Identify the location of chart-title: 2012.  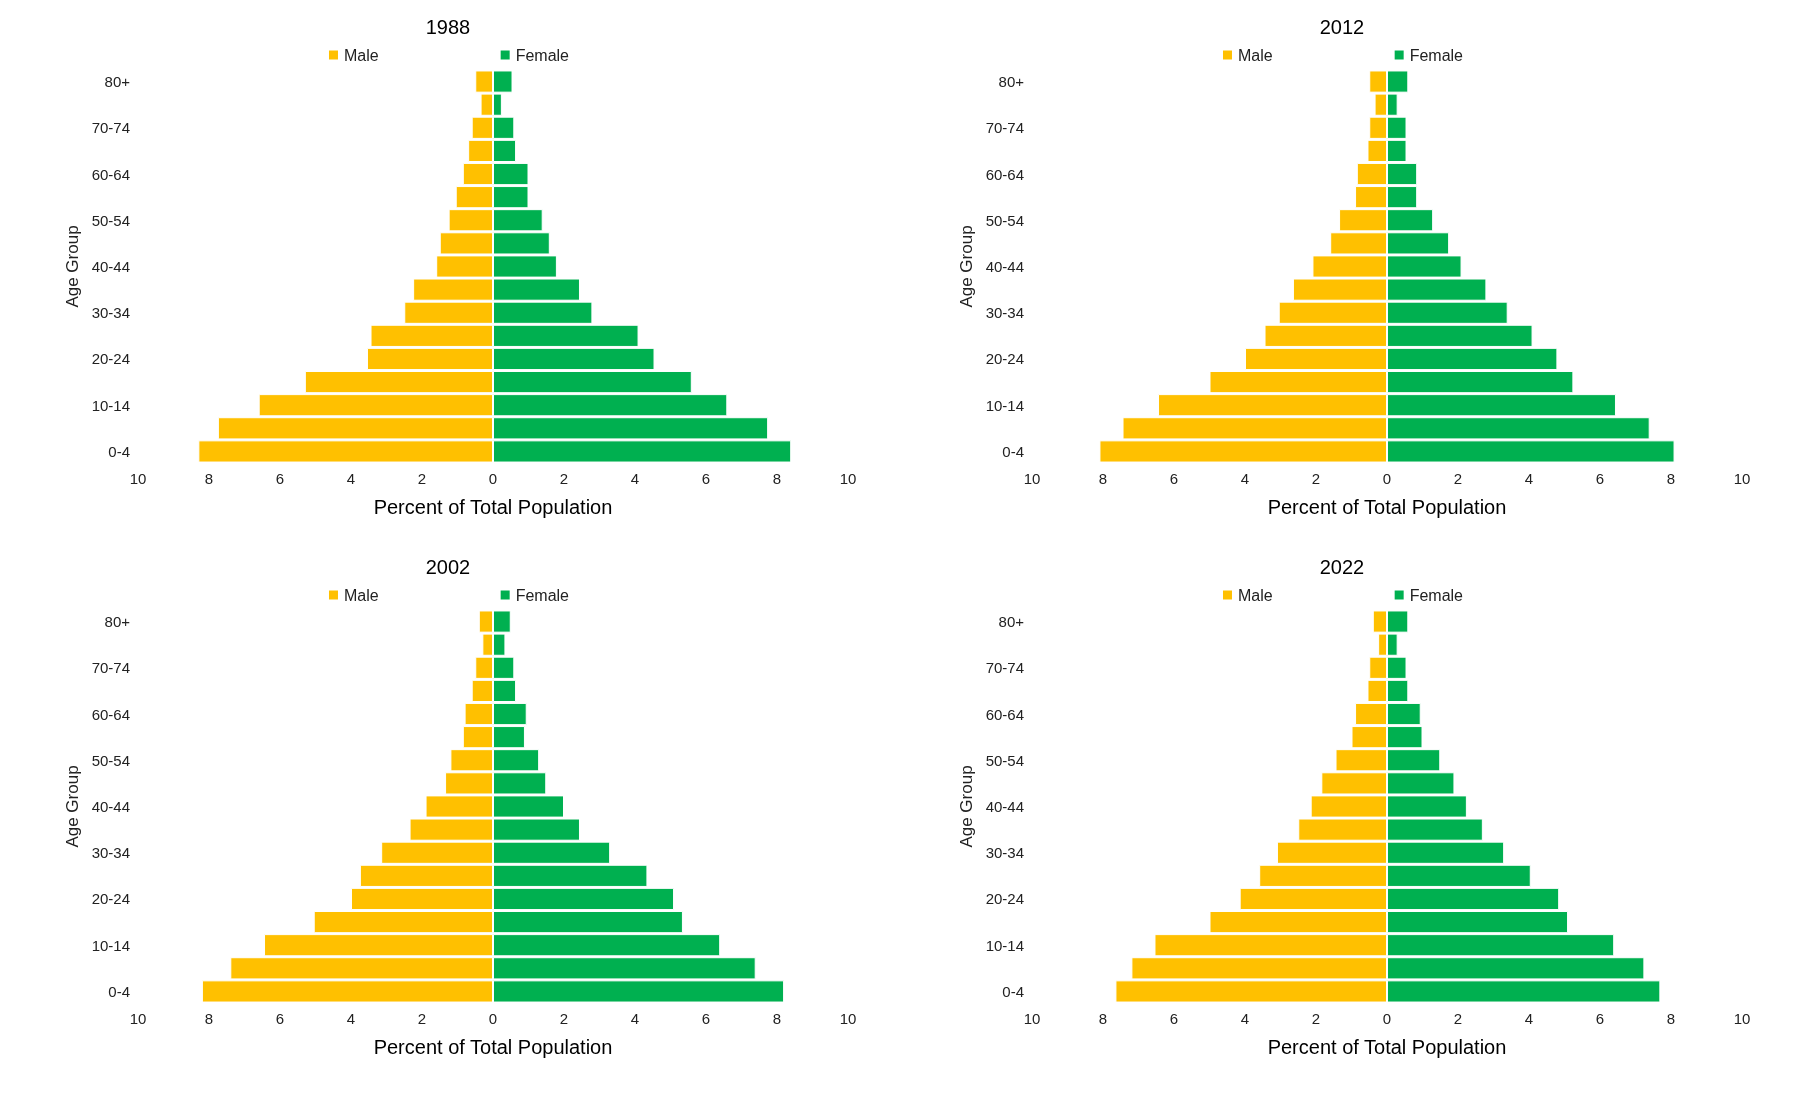
(1342, 27).